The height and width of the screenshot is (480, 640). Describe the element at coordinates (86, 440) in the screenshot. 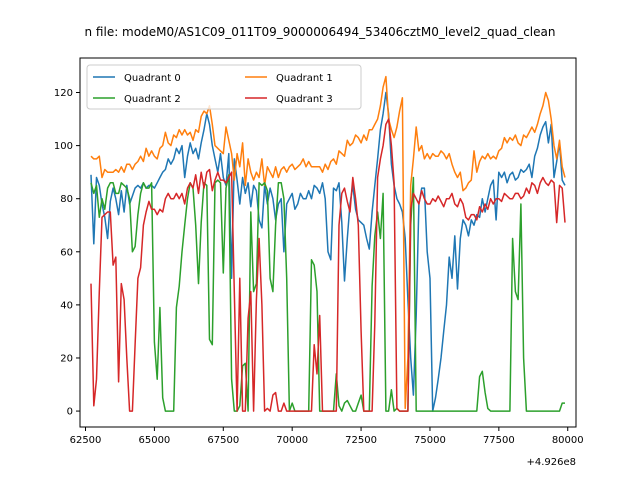

I see `x-tick-label: 62500` at that location.